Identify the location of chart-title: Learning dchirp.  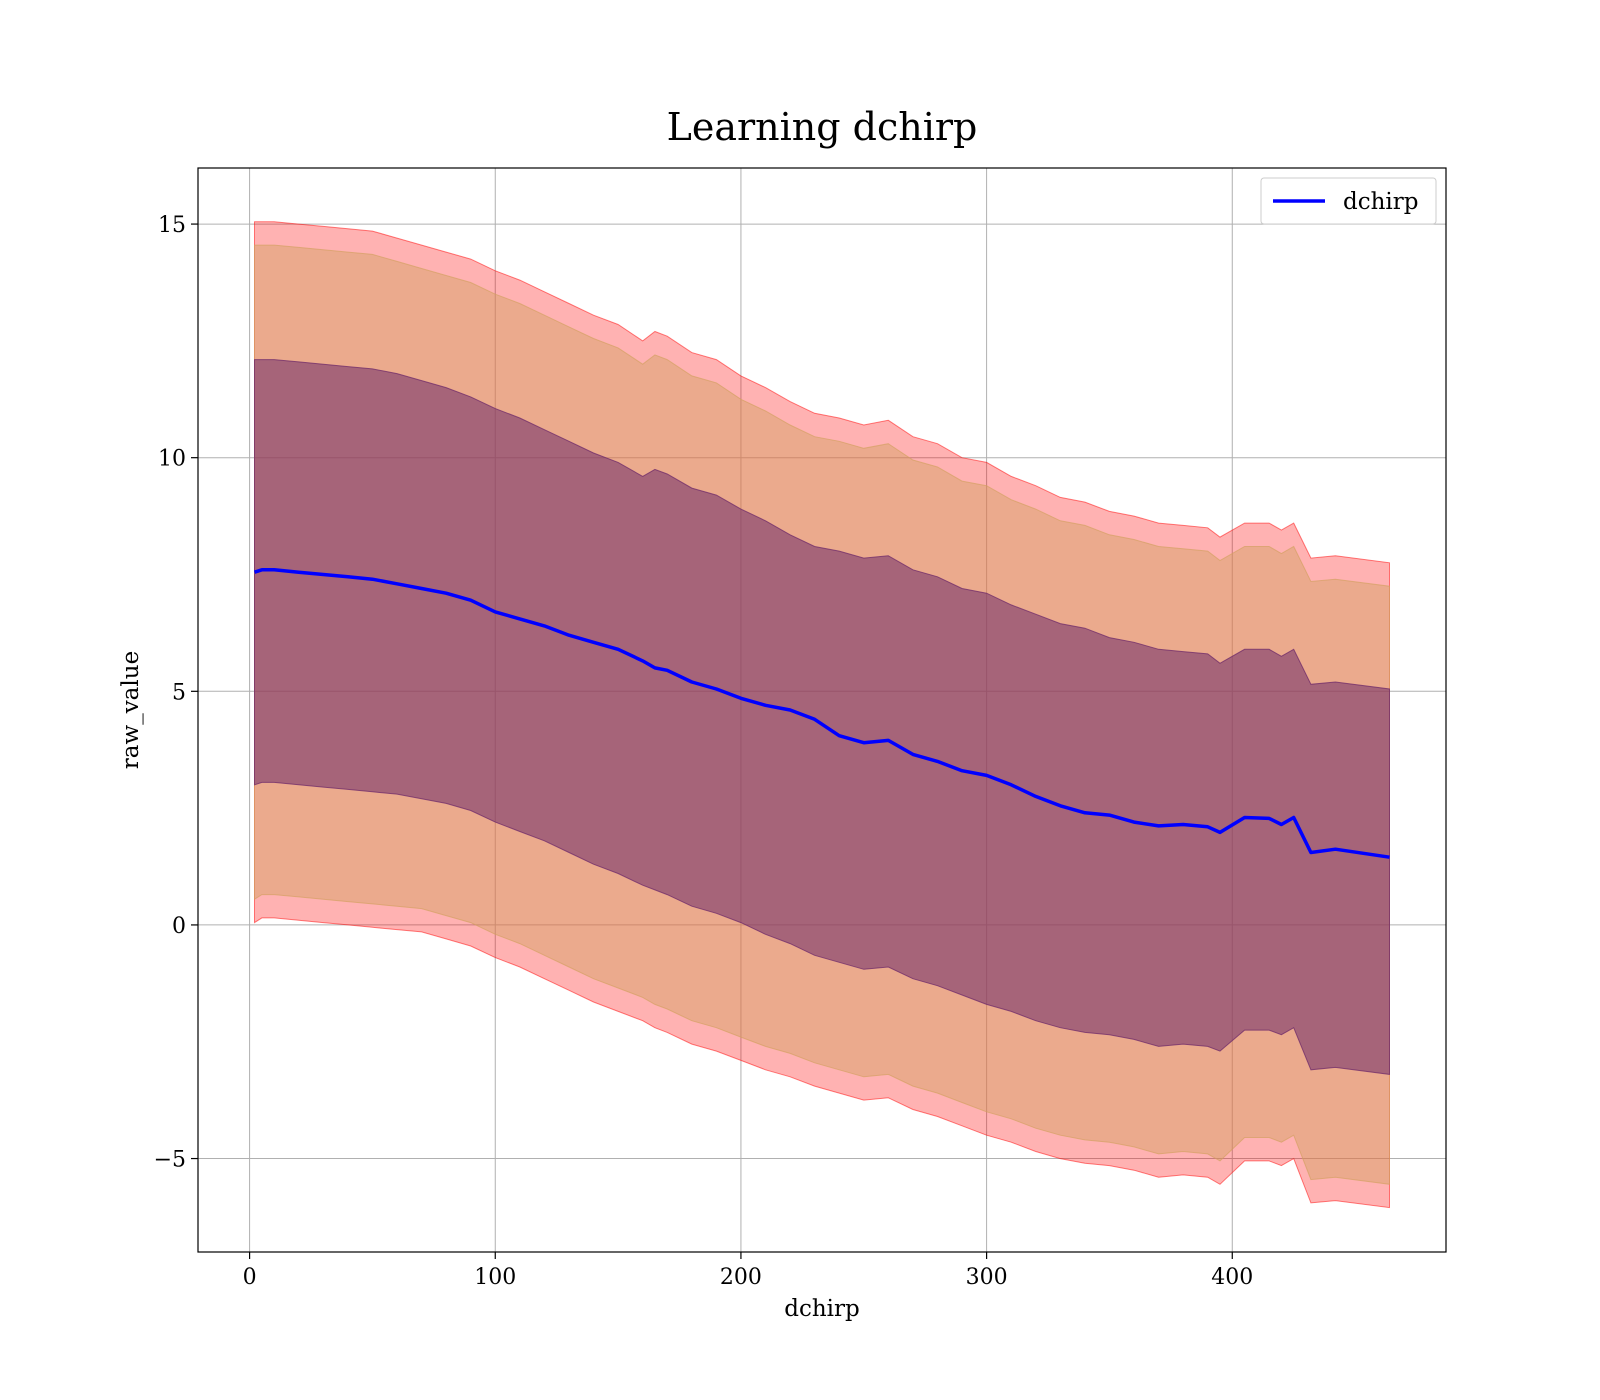
(822, 127).